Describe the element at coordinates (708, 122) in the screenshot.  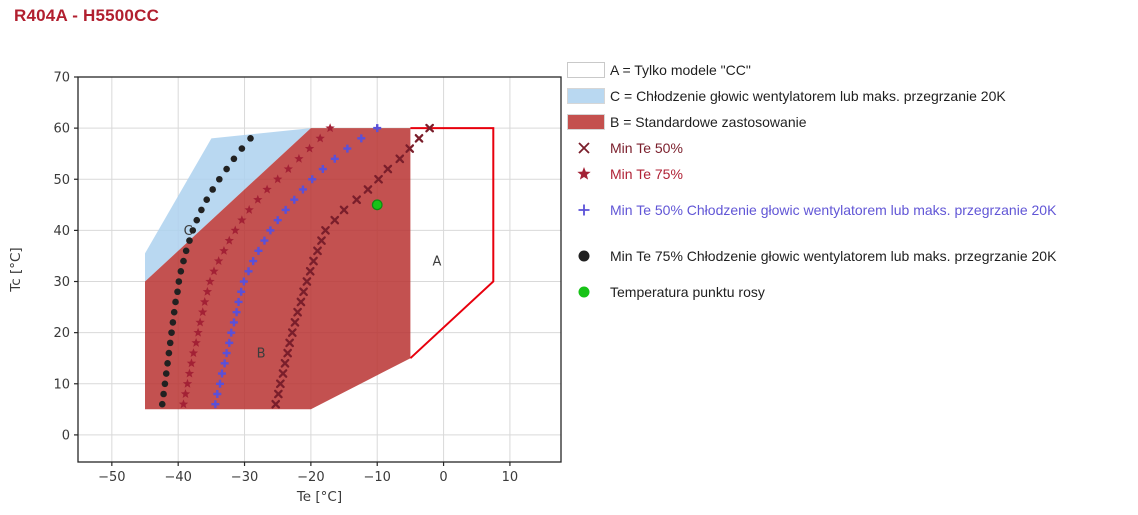
I see `legend-label-region-b: B = Standardowe zastosowanie` at that location.